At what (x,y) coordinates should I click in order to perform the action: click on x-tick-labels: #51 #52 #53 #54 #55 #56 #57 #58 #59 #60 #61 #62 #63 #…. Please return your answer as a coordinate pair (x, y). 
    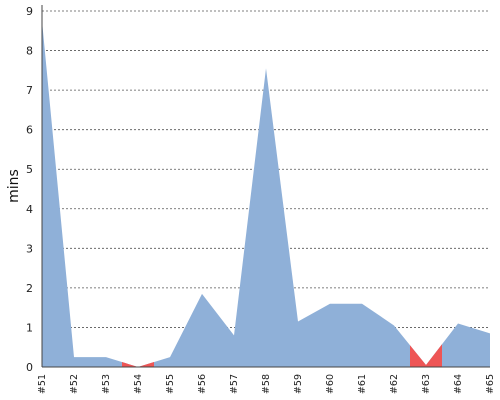
    Looking at the image, I should click on (266, 384).